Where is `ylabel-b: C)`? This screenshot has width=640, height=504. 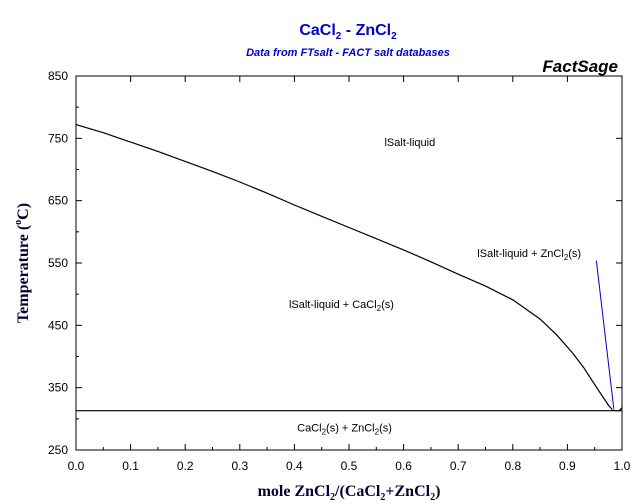 ylabel-b: C) is located at coordinates (23, 211).